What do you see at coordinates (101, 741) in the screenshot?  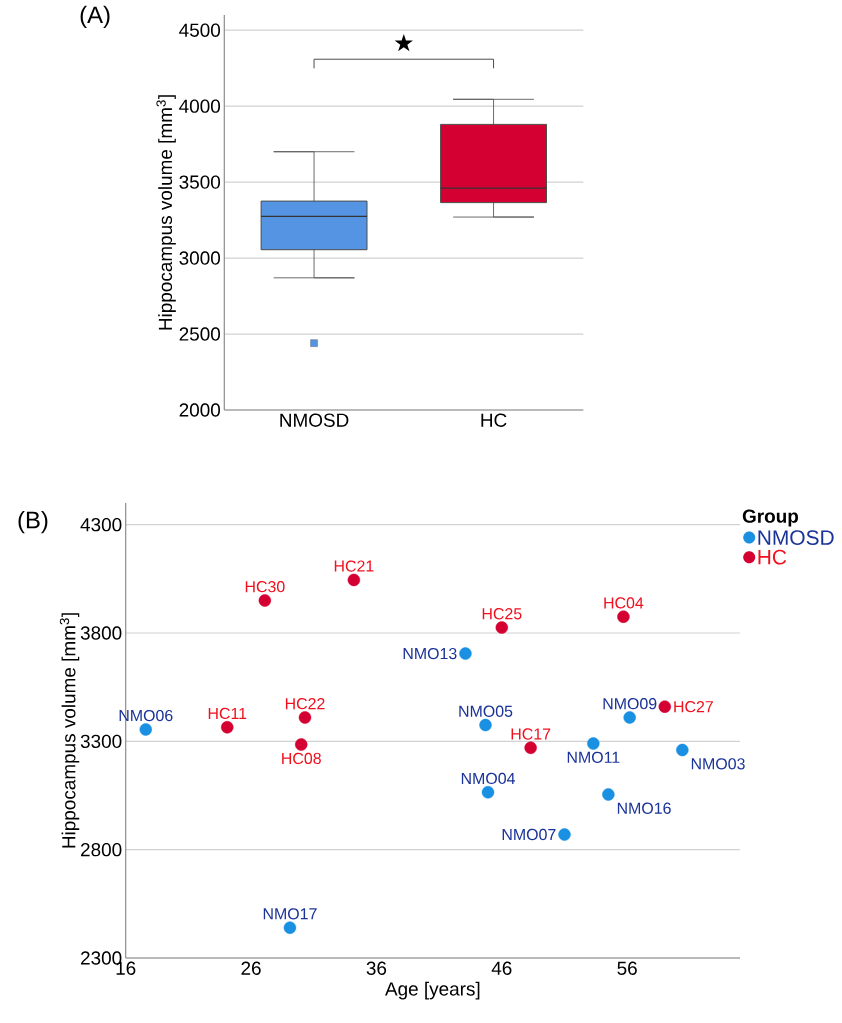 I see `y-tick-label: 3300` at bounding box center [101, 741].